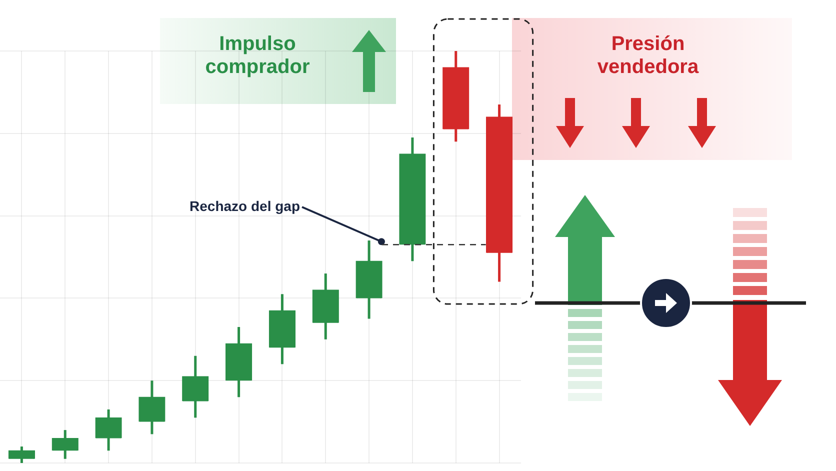  What do you see at coordinates (244, 206) in the screenshot?
I see `annotation: Rechazo del gap` at bounding box center [244, 206].